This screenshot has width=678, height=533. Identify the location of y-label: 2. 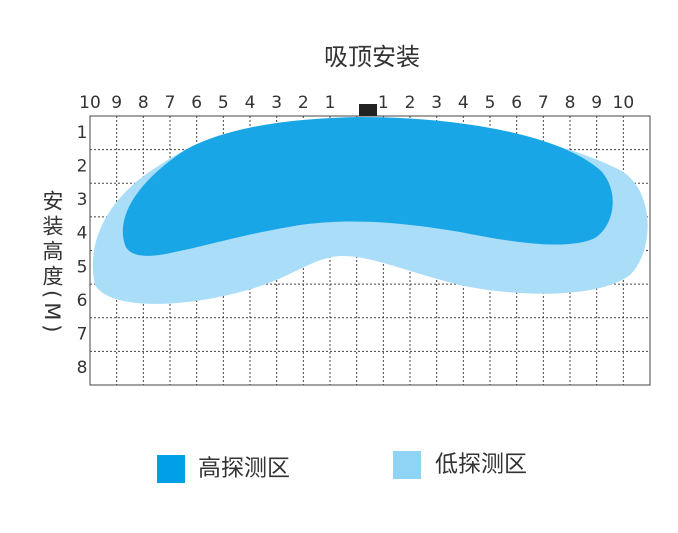
(82, 166).